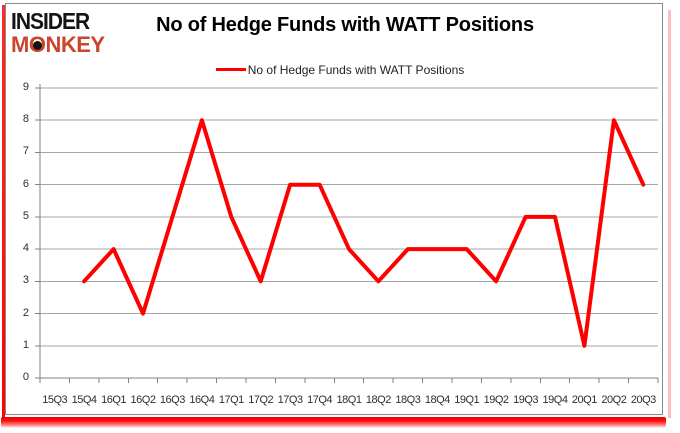  I want to click on logo-text-insider: INSIDER, so click(50, 21).